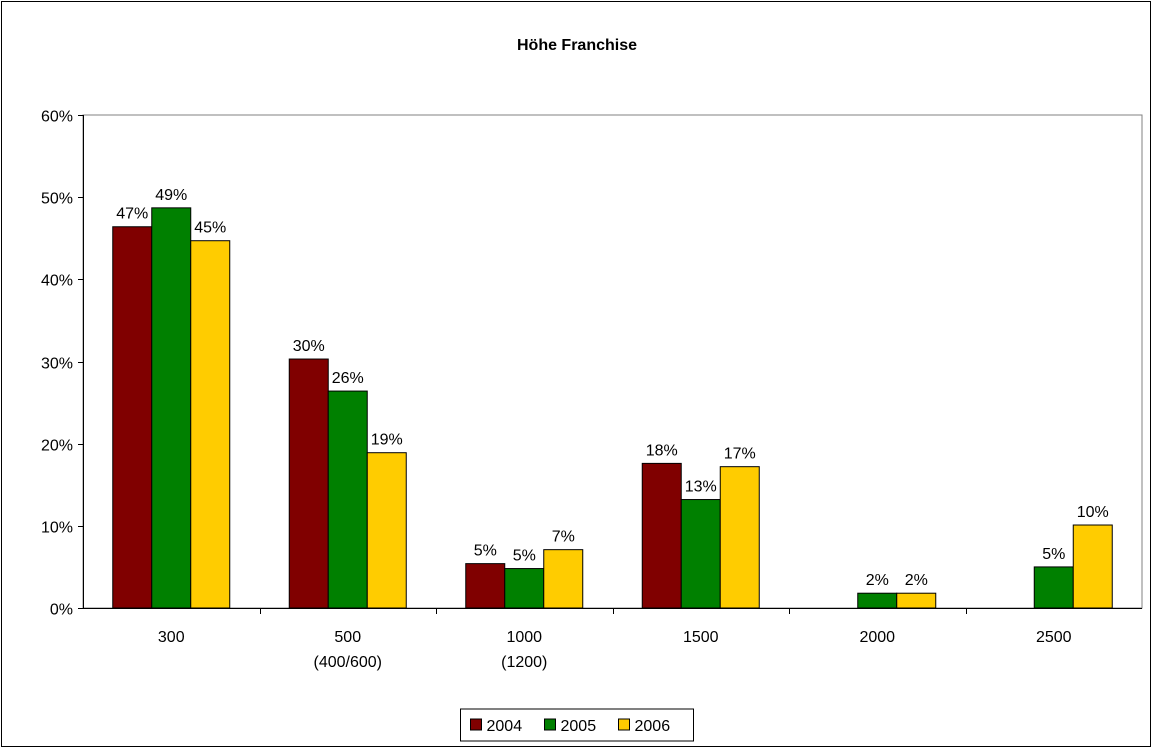  What do you see at coordinates (701, 637) in the screenshot?
I see `x-tick-label: 1500` at bounding box center [701, 637].